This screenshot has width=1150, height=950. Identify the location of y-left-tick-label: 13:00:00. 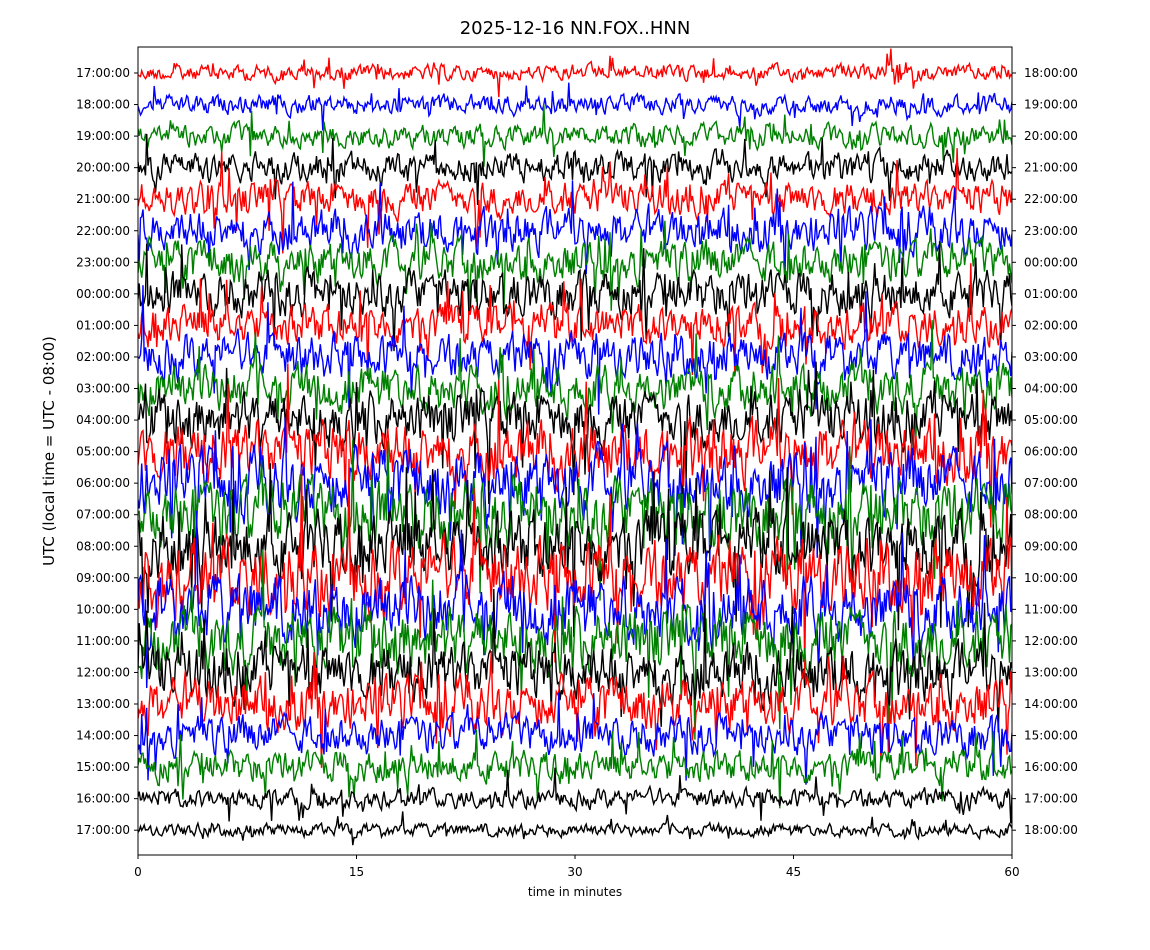
(103, 704).